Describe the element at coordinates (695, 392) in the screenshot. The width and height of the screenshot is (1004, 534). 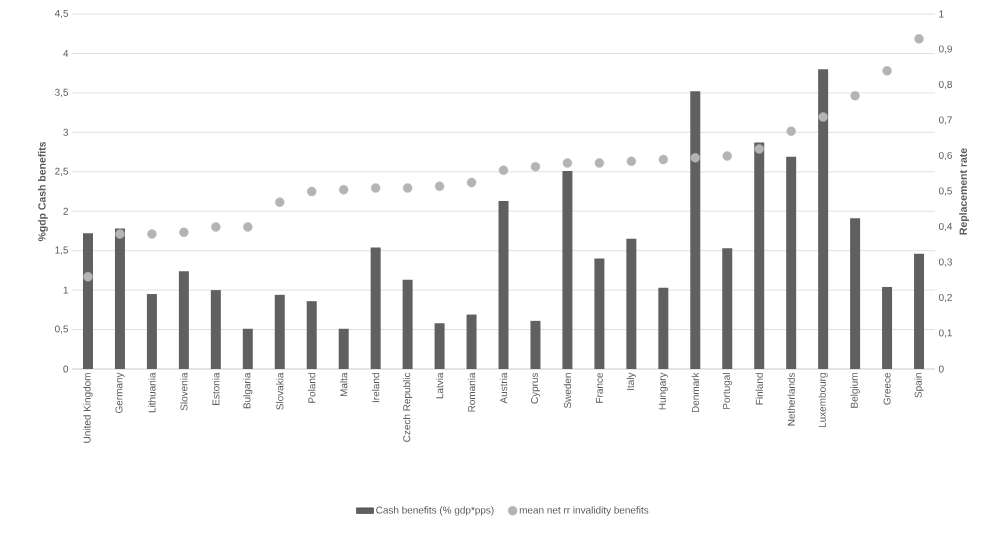
I see `x-tick-label: Denmark` at that location.